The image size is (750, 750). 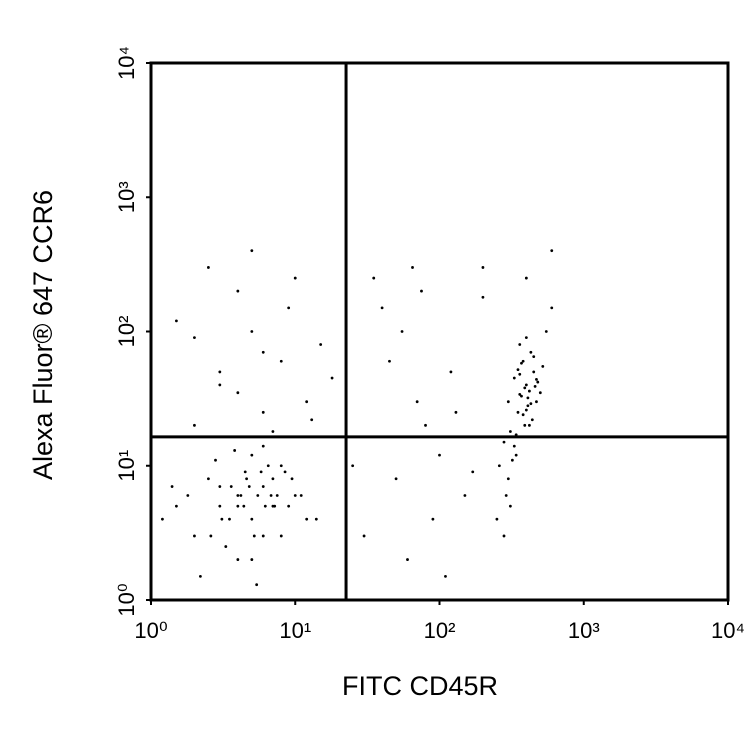 What do you see at coordinates (126, 332) in the screenshot?
I see `y-tick-label: 10²` at bounding box center [126, 332].